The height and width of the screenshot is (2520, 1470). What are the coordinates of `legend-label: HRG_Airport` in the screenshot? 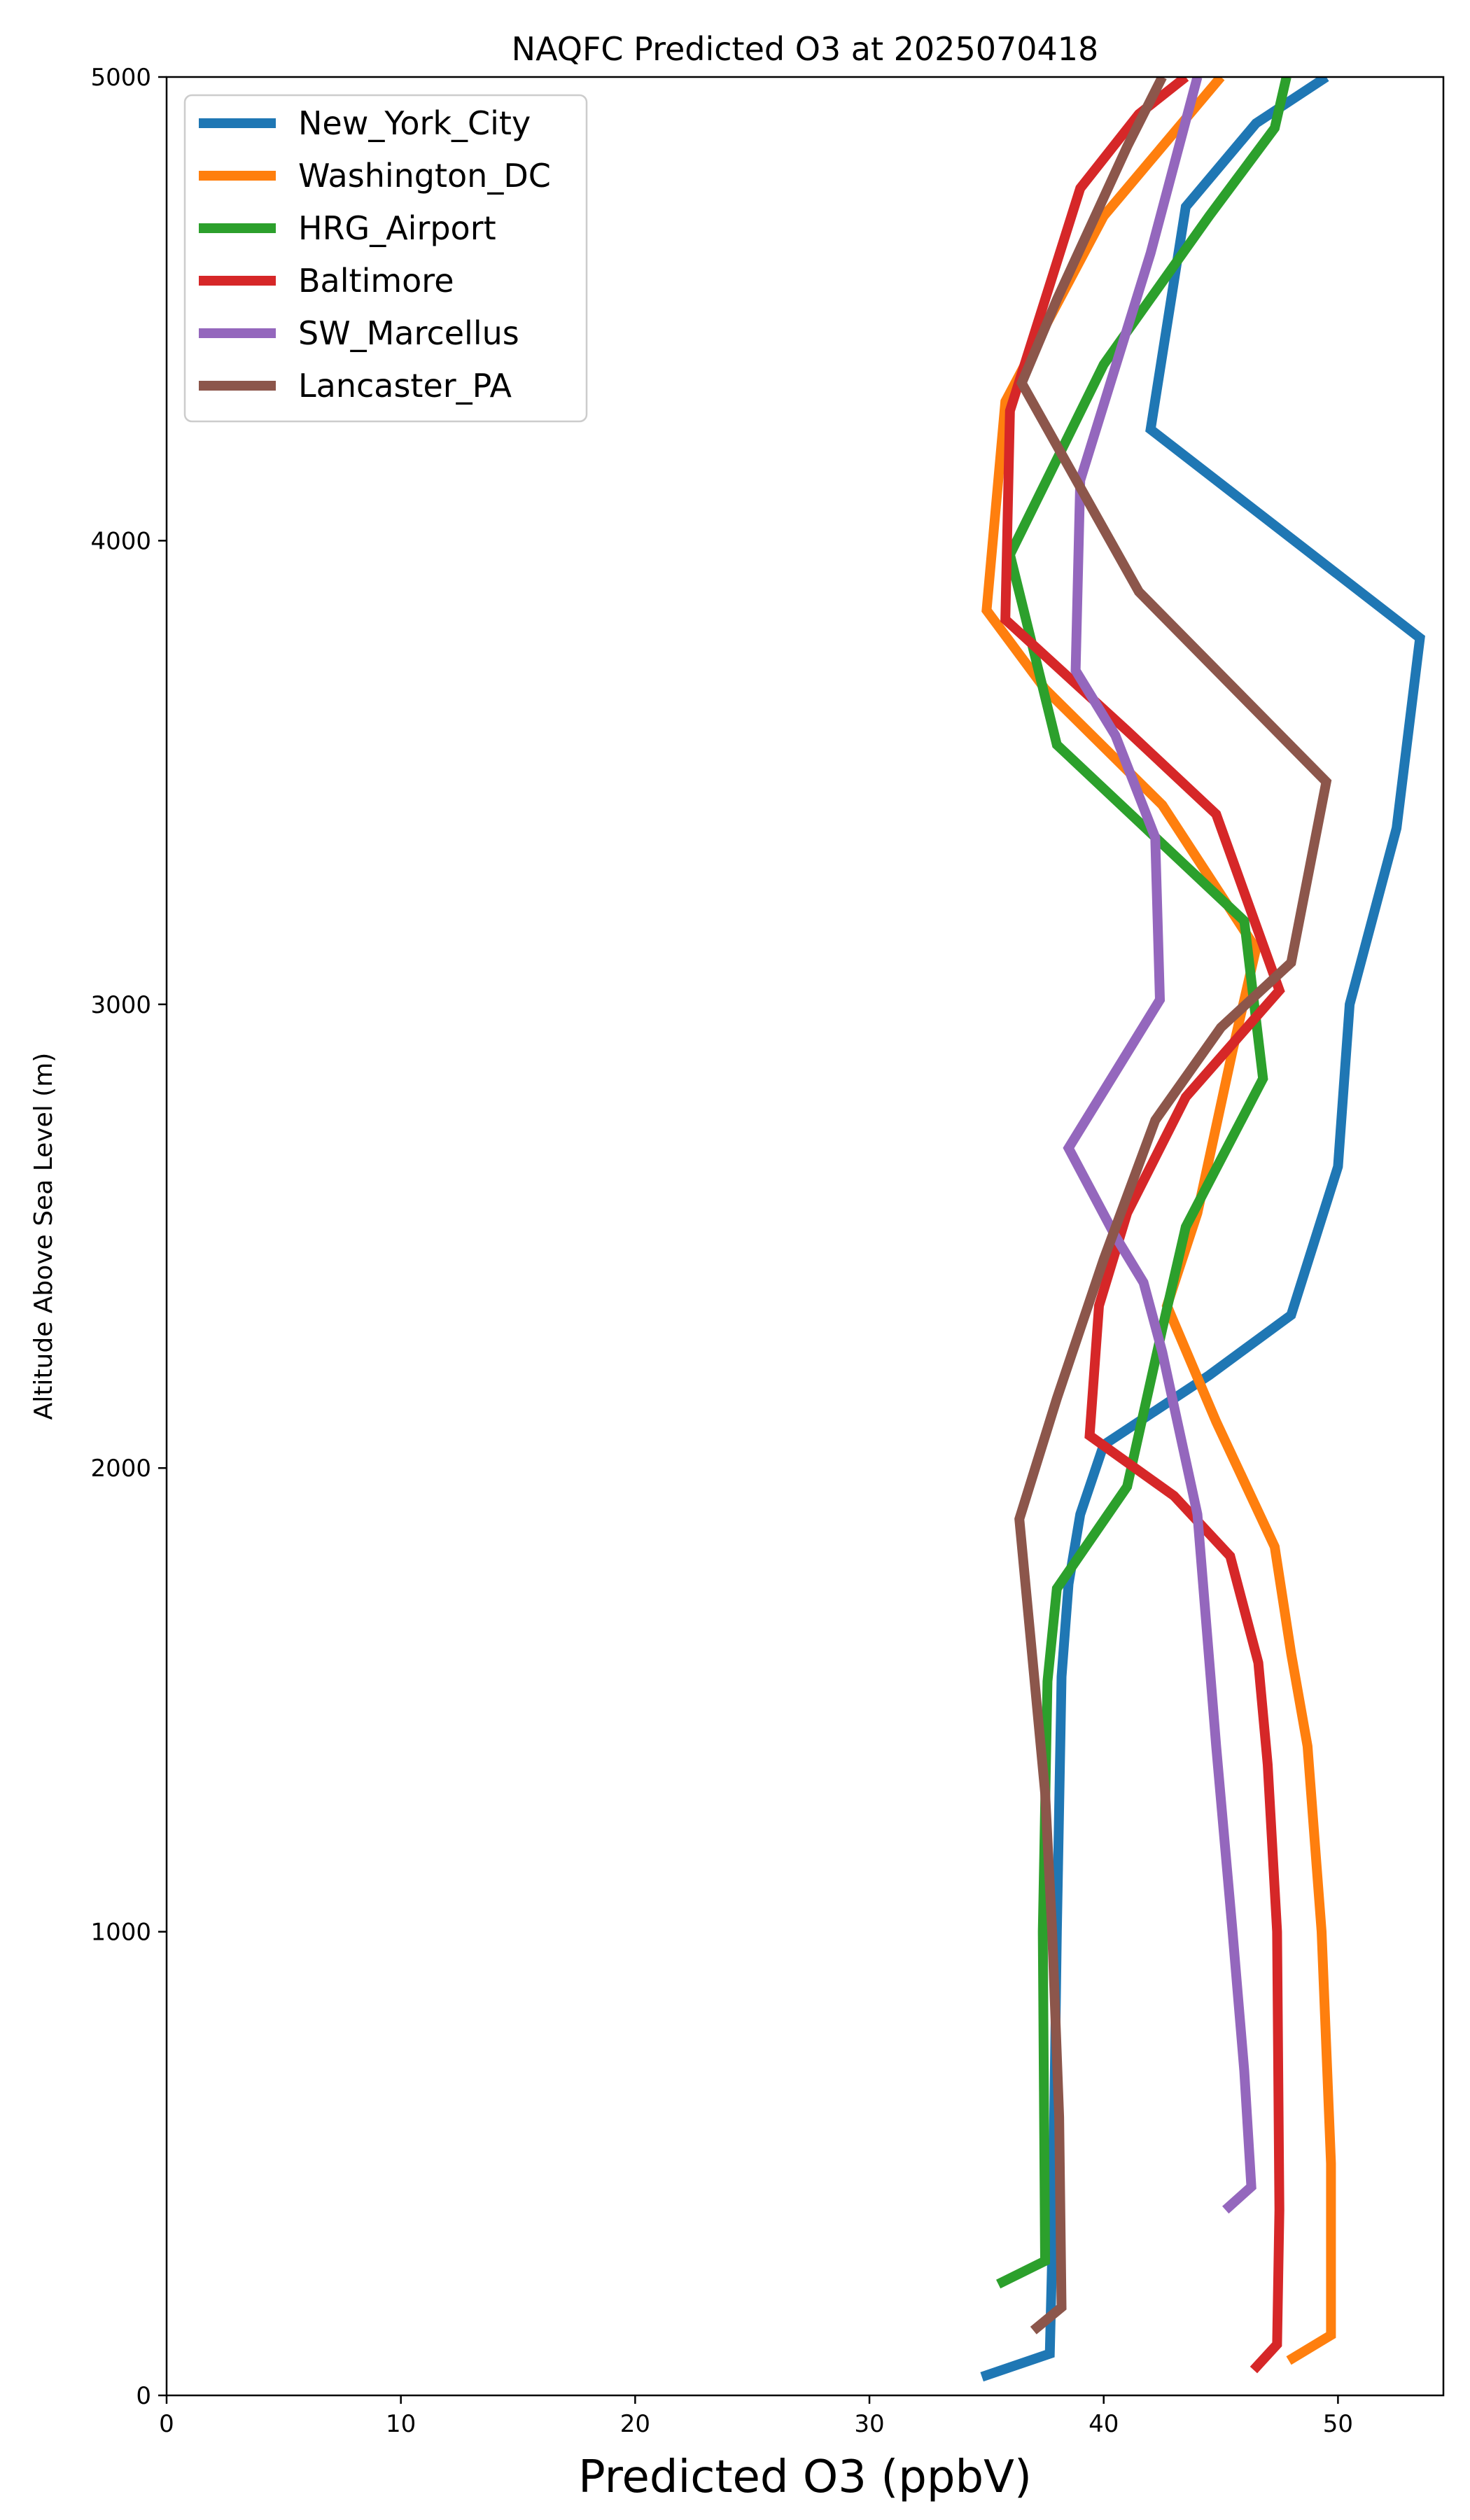 It's located at (397, 228).